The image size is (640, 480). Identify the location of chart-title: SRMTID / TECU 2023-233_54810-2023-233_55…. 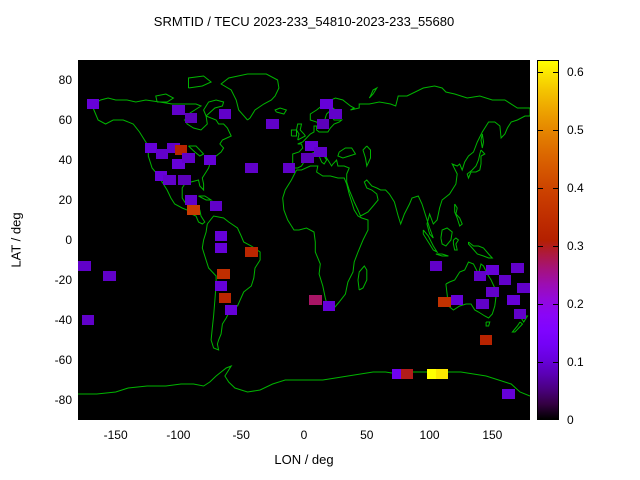
(304, 21).